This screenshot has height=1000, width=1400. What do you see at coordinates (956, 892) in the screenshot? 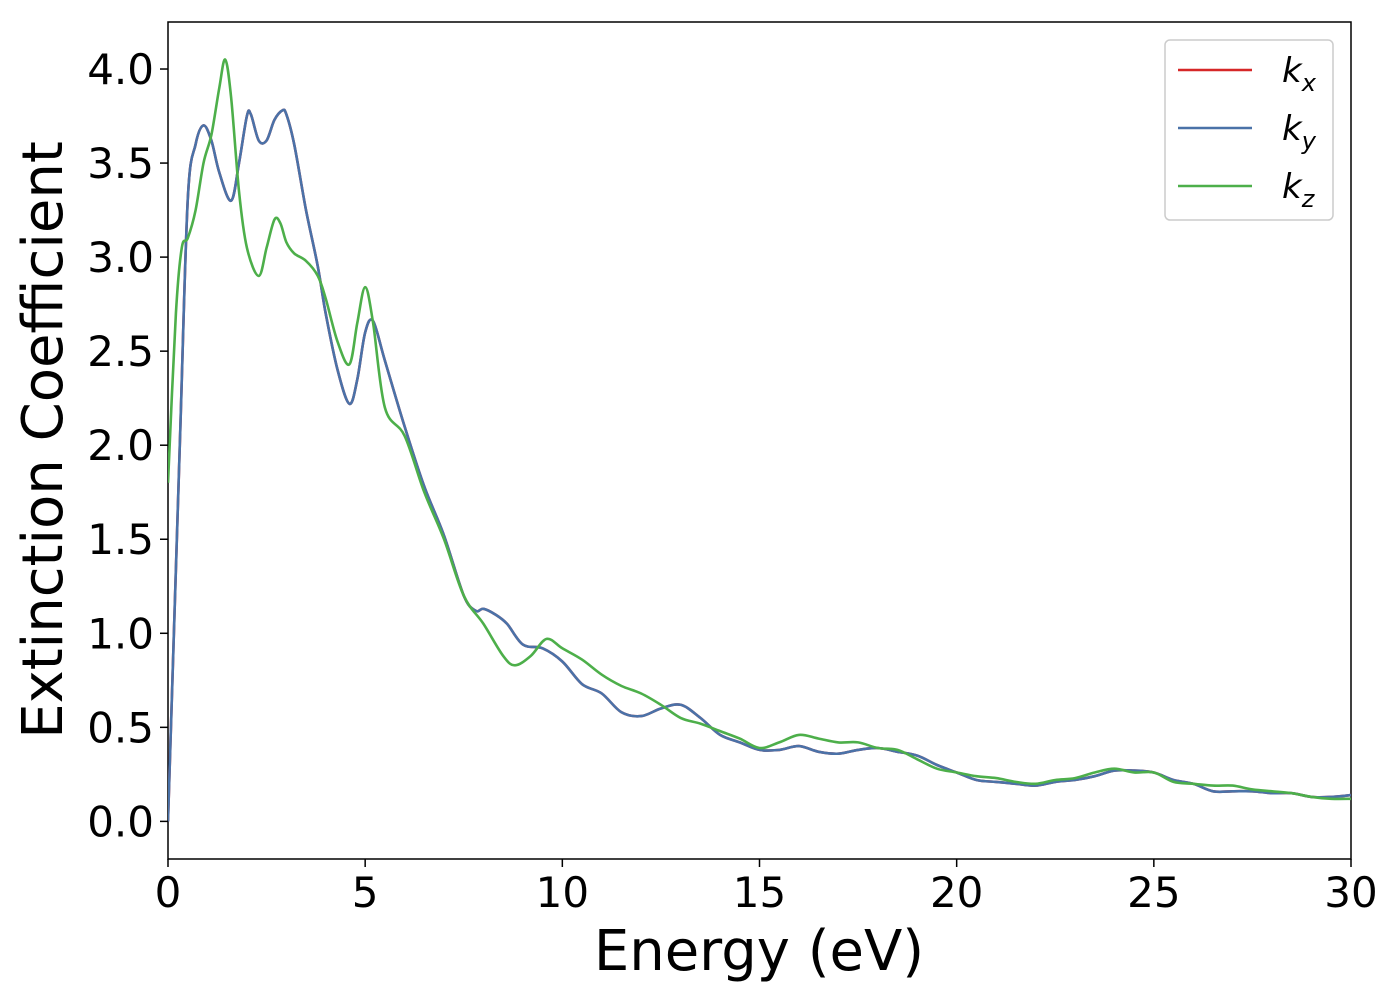
I see `x-tick-label: 20` at bounding box center [956, 892].